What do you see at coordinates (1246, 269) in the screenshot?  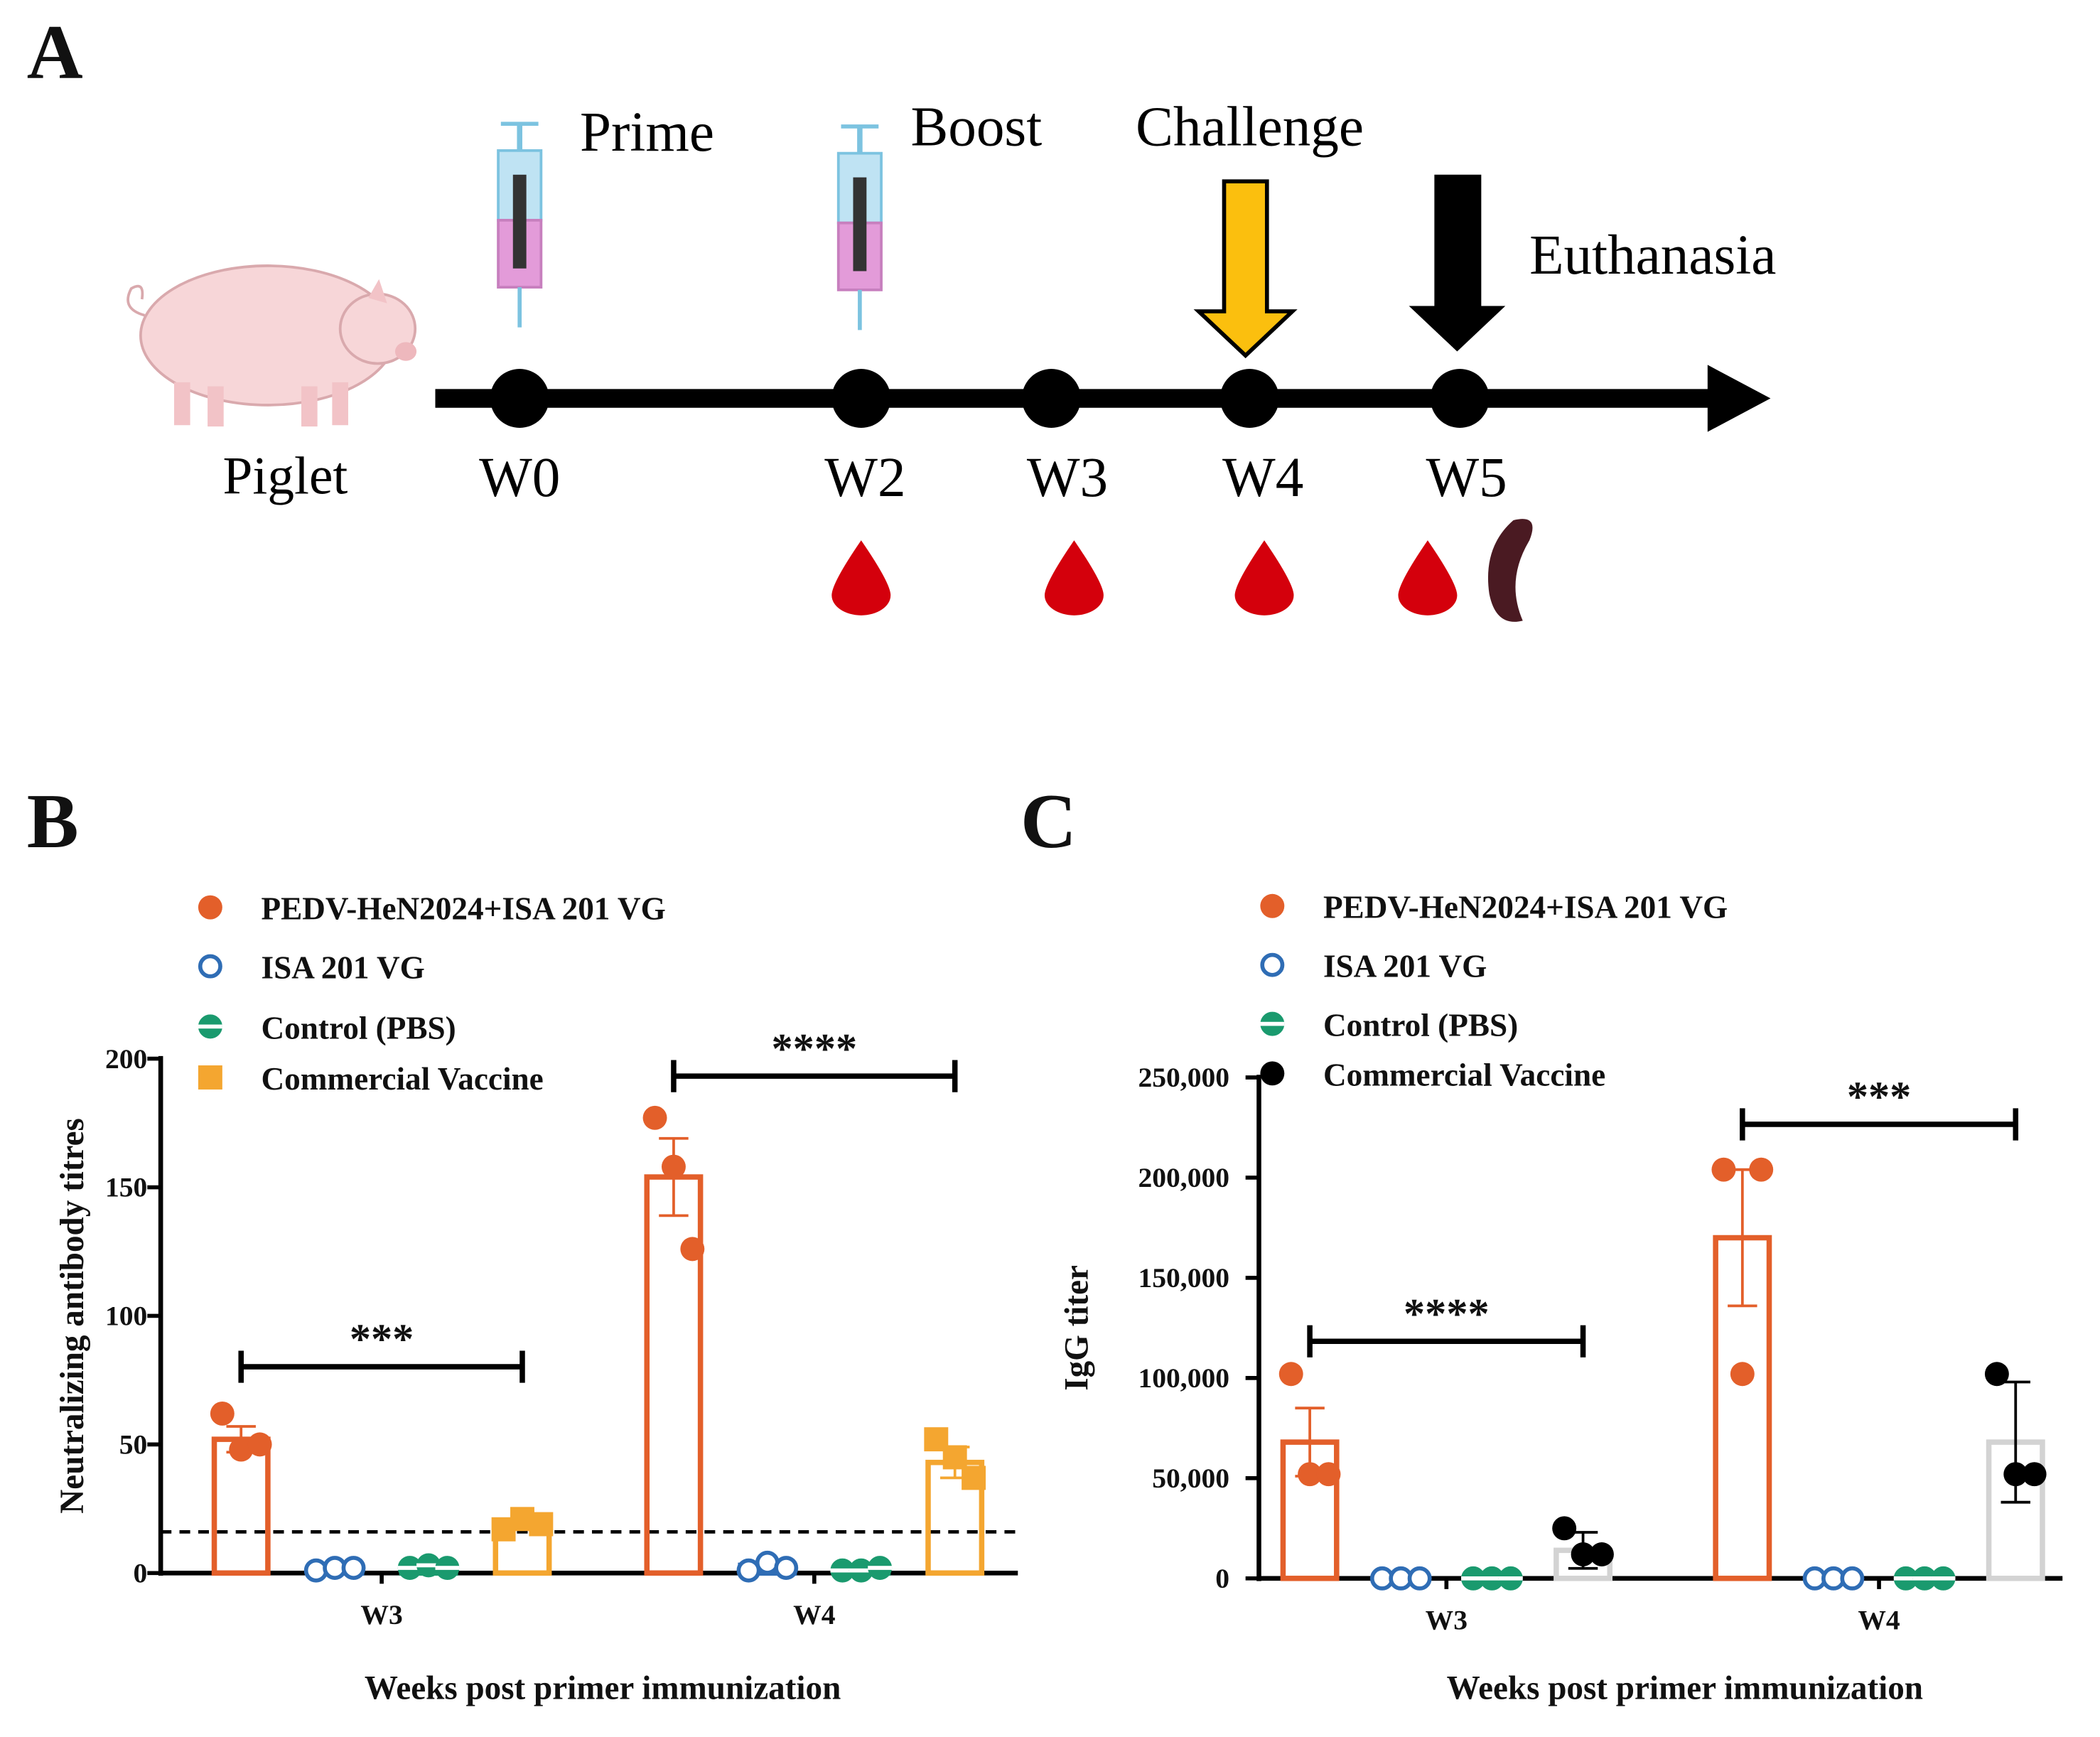 I see `challenge-arrow` at bounding box center [1246, 269].